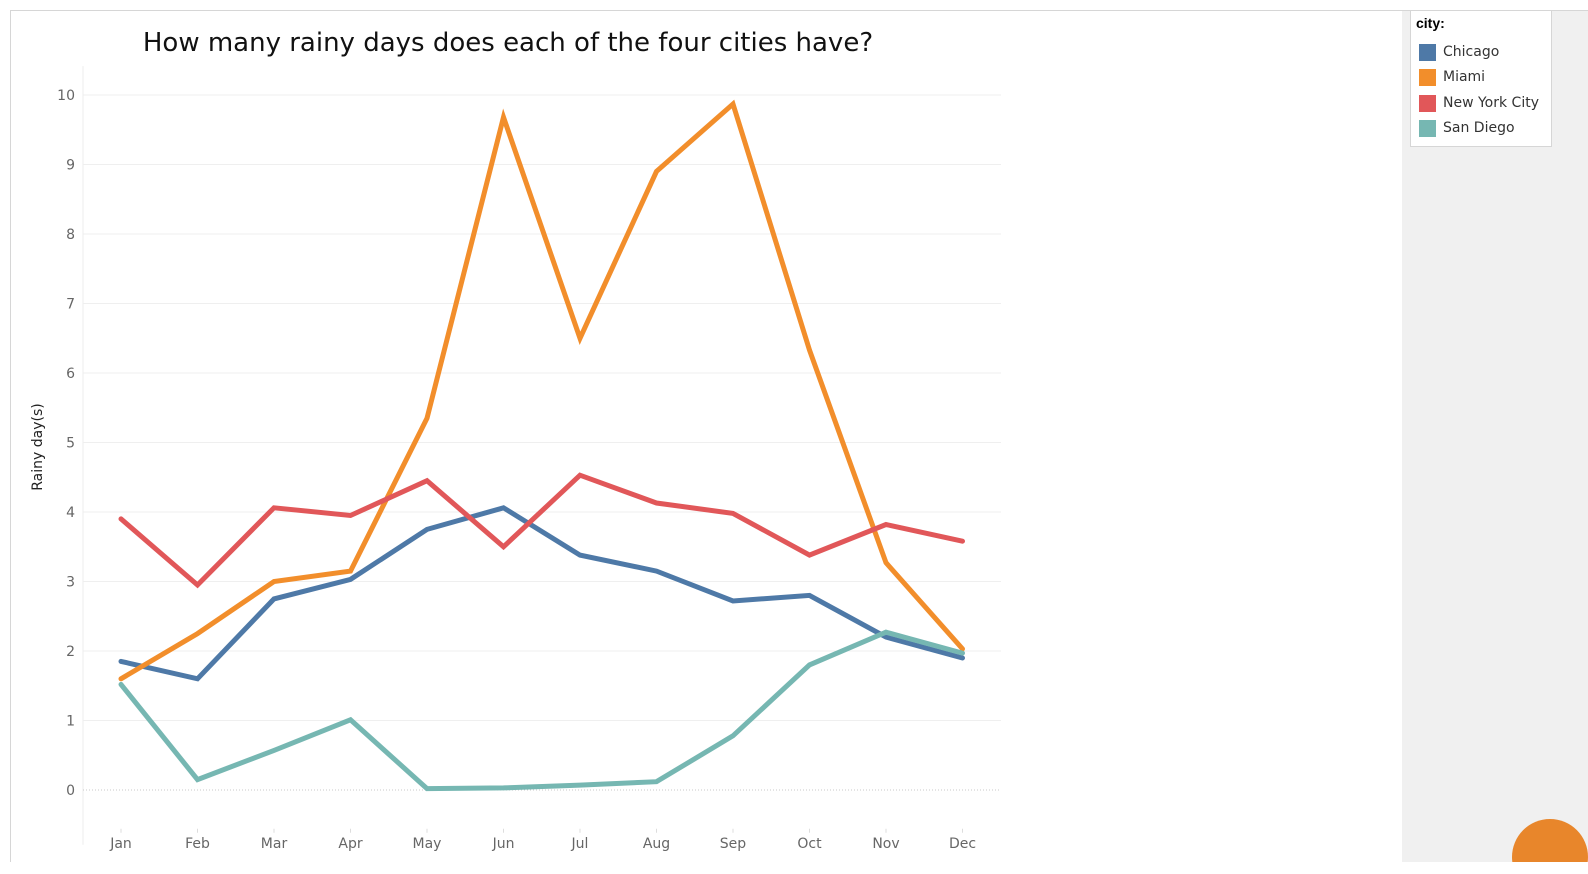  I want to click on legend-item-new-york-city: New York City, so click(1479, 103).